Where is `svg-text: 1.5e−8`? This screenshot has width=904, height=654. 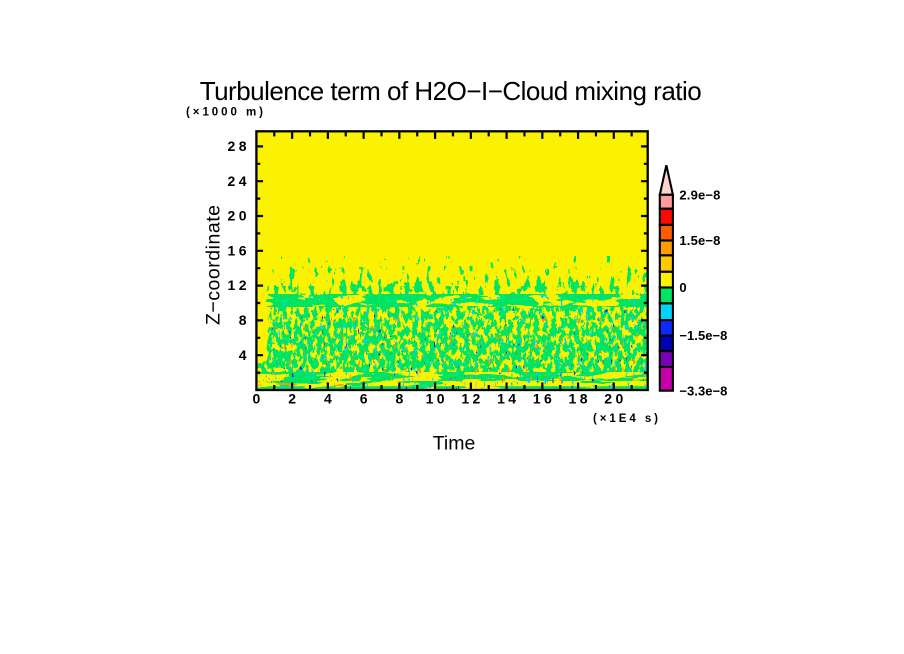
svg-text: 1.5e−8 is located at coordinates (699, 240).